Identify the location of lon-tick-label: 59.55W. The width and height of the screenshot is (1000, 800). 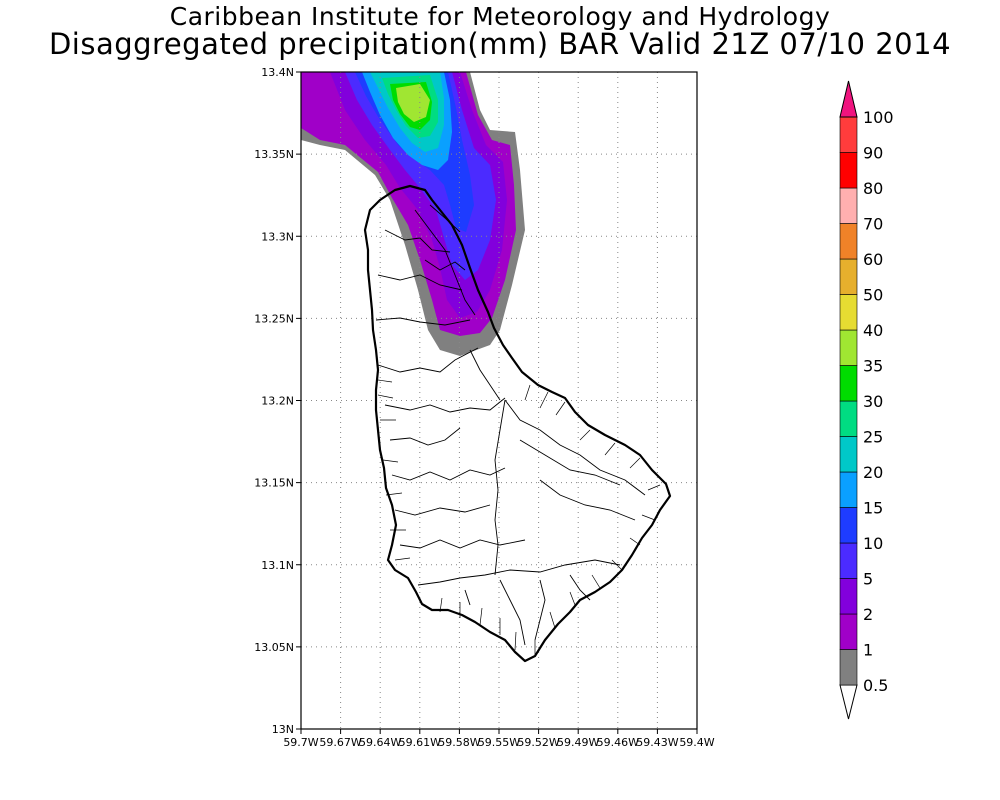
(499, 742).